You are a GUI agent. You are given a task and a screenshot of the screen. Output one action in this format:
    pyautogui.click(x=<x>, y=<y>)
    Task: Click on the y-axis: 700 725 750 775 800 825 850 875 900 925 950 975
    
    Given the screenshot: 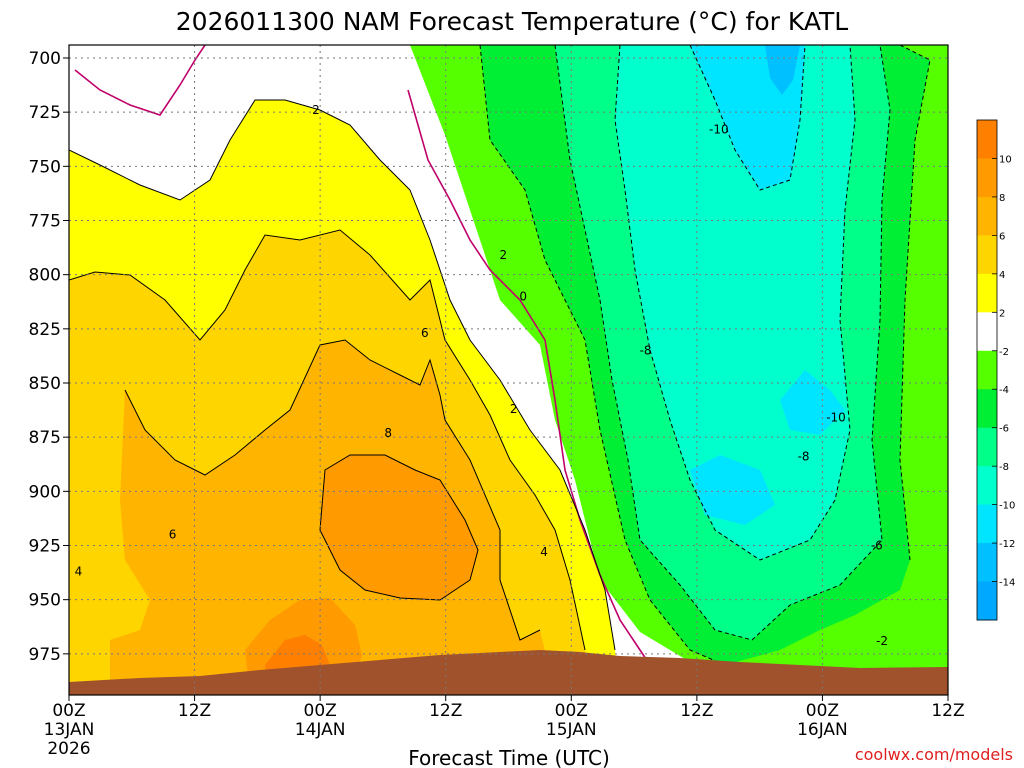 What is the action you would take?
    pyautogui.click(x=49, y=357)
    